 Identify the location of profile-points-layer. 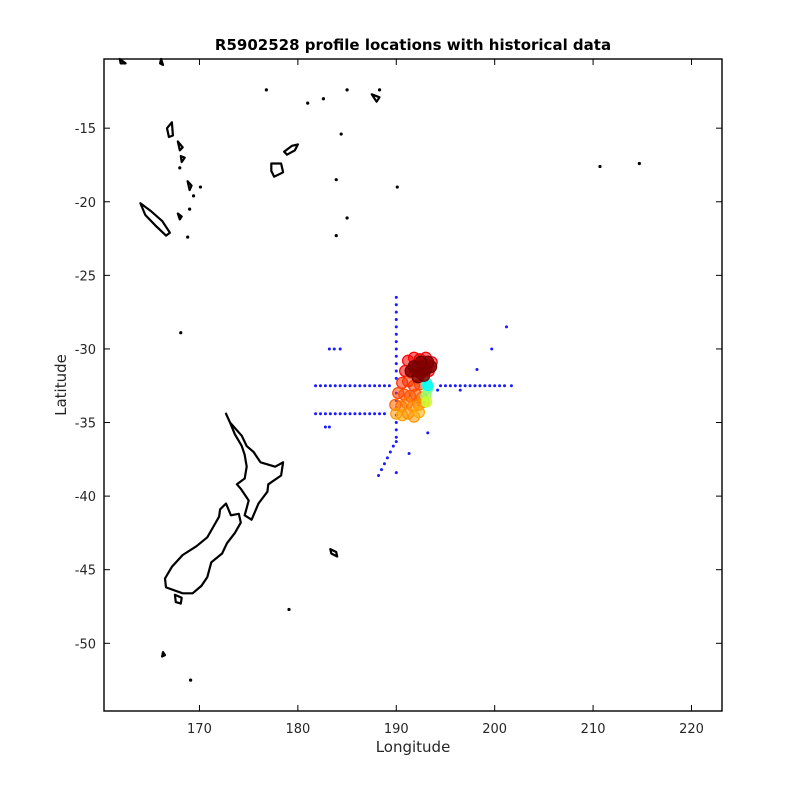
(413, 387).